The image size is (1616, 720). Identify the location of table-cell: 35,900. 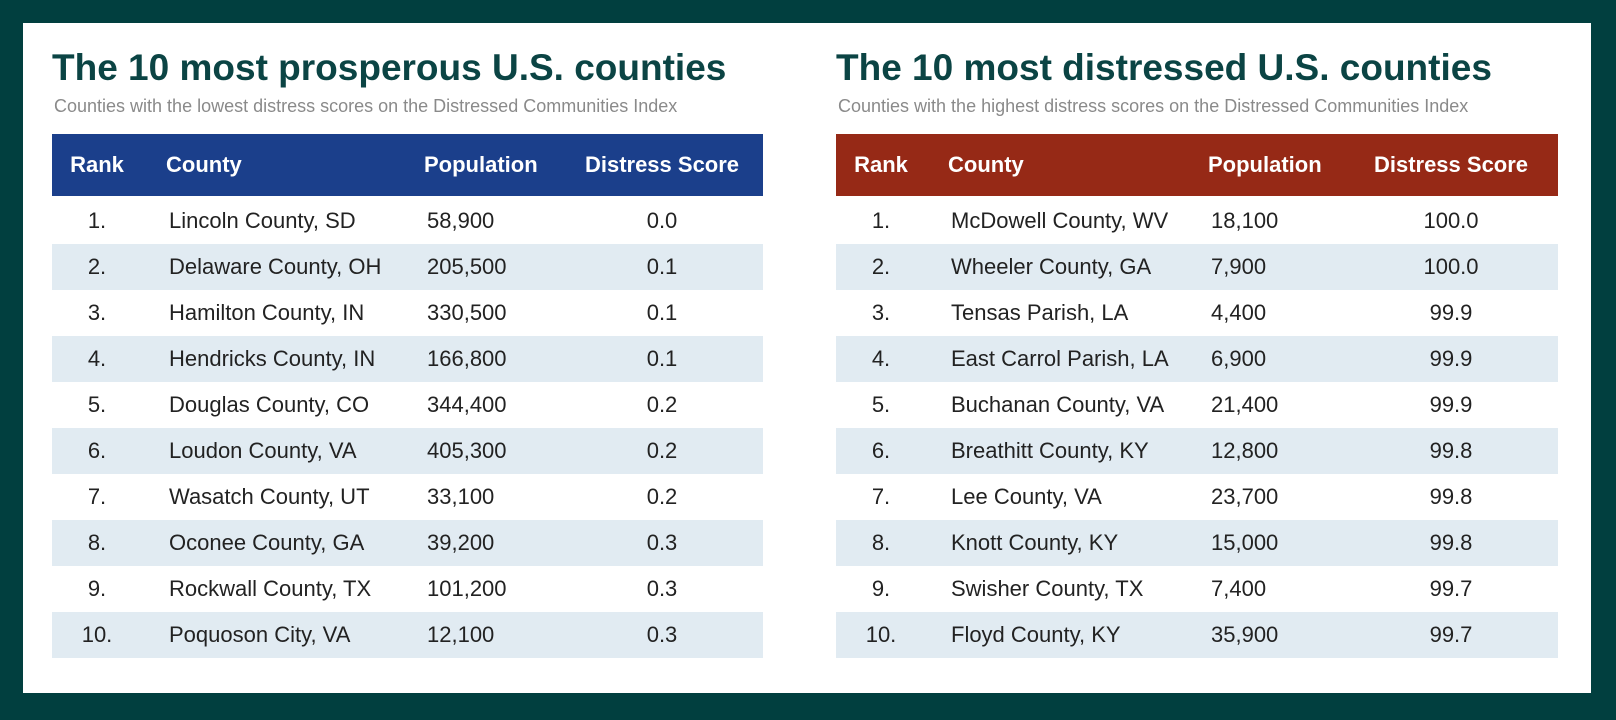
(1245, 634).